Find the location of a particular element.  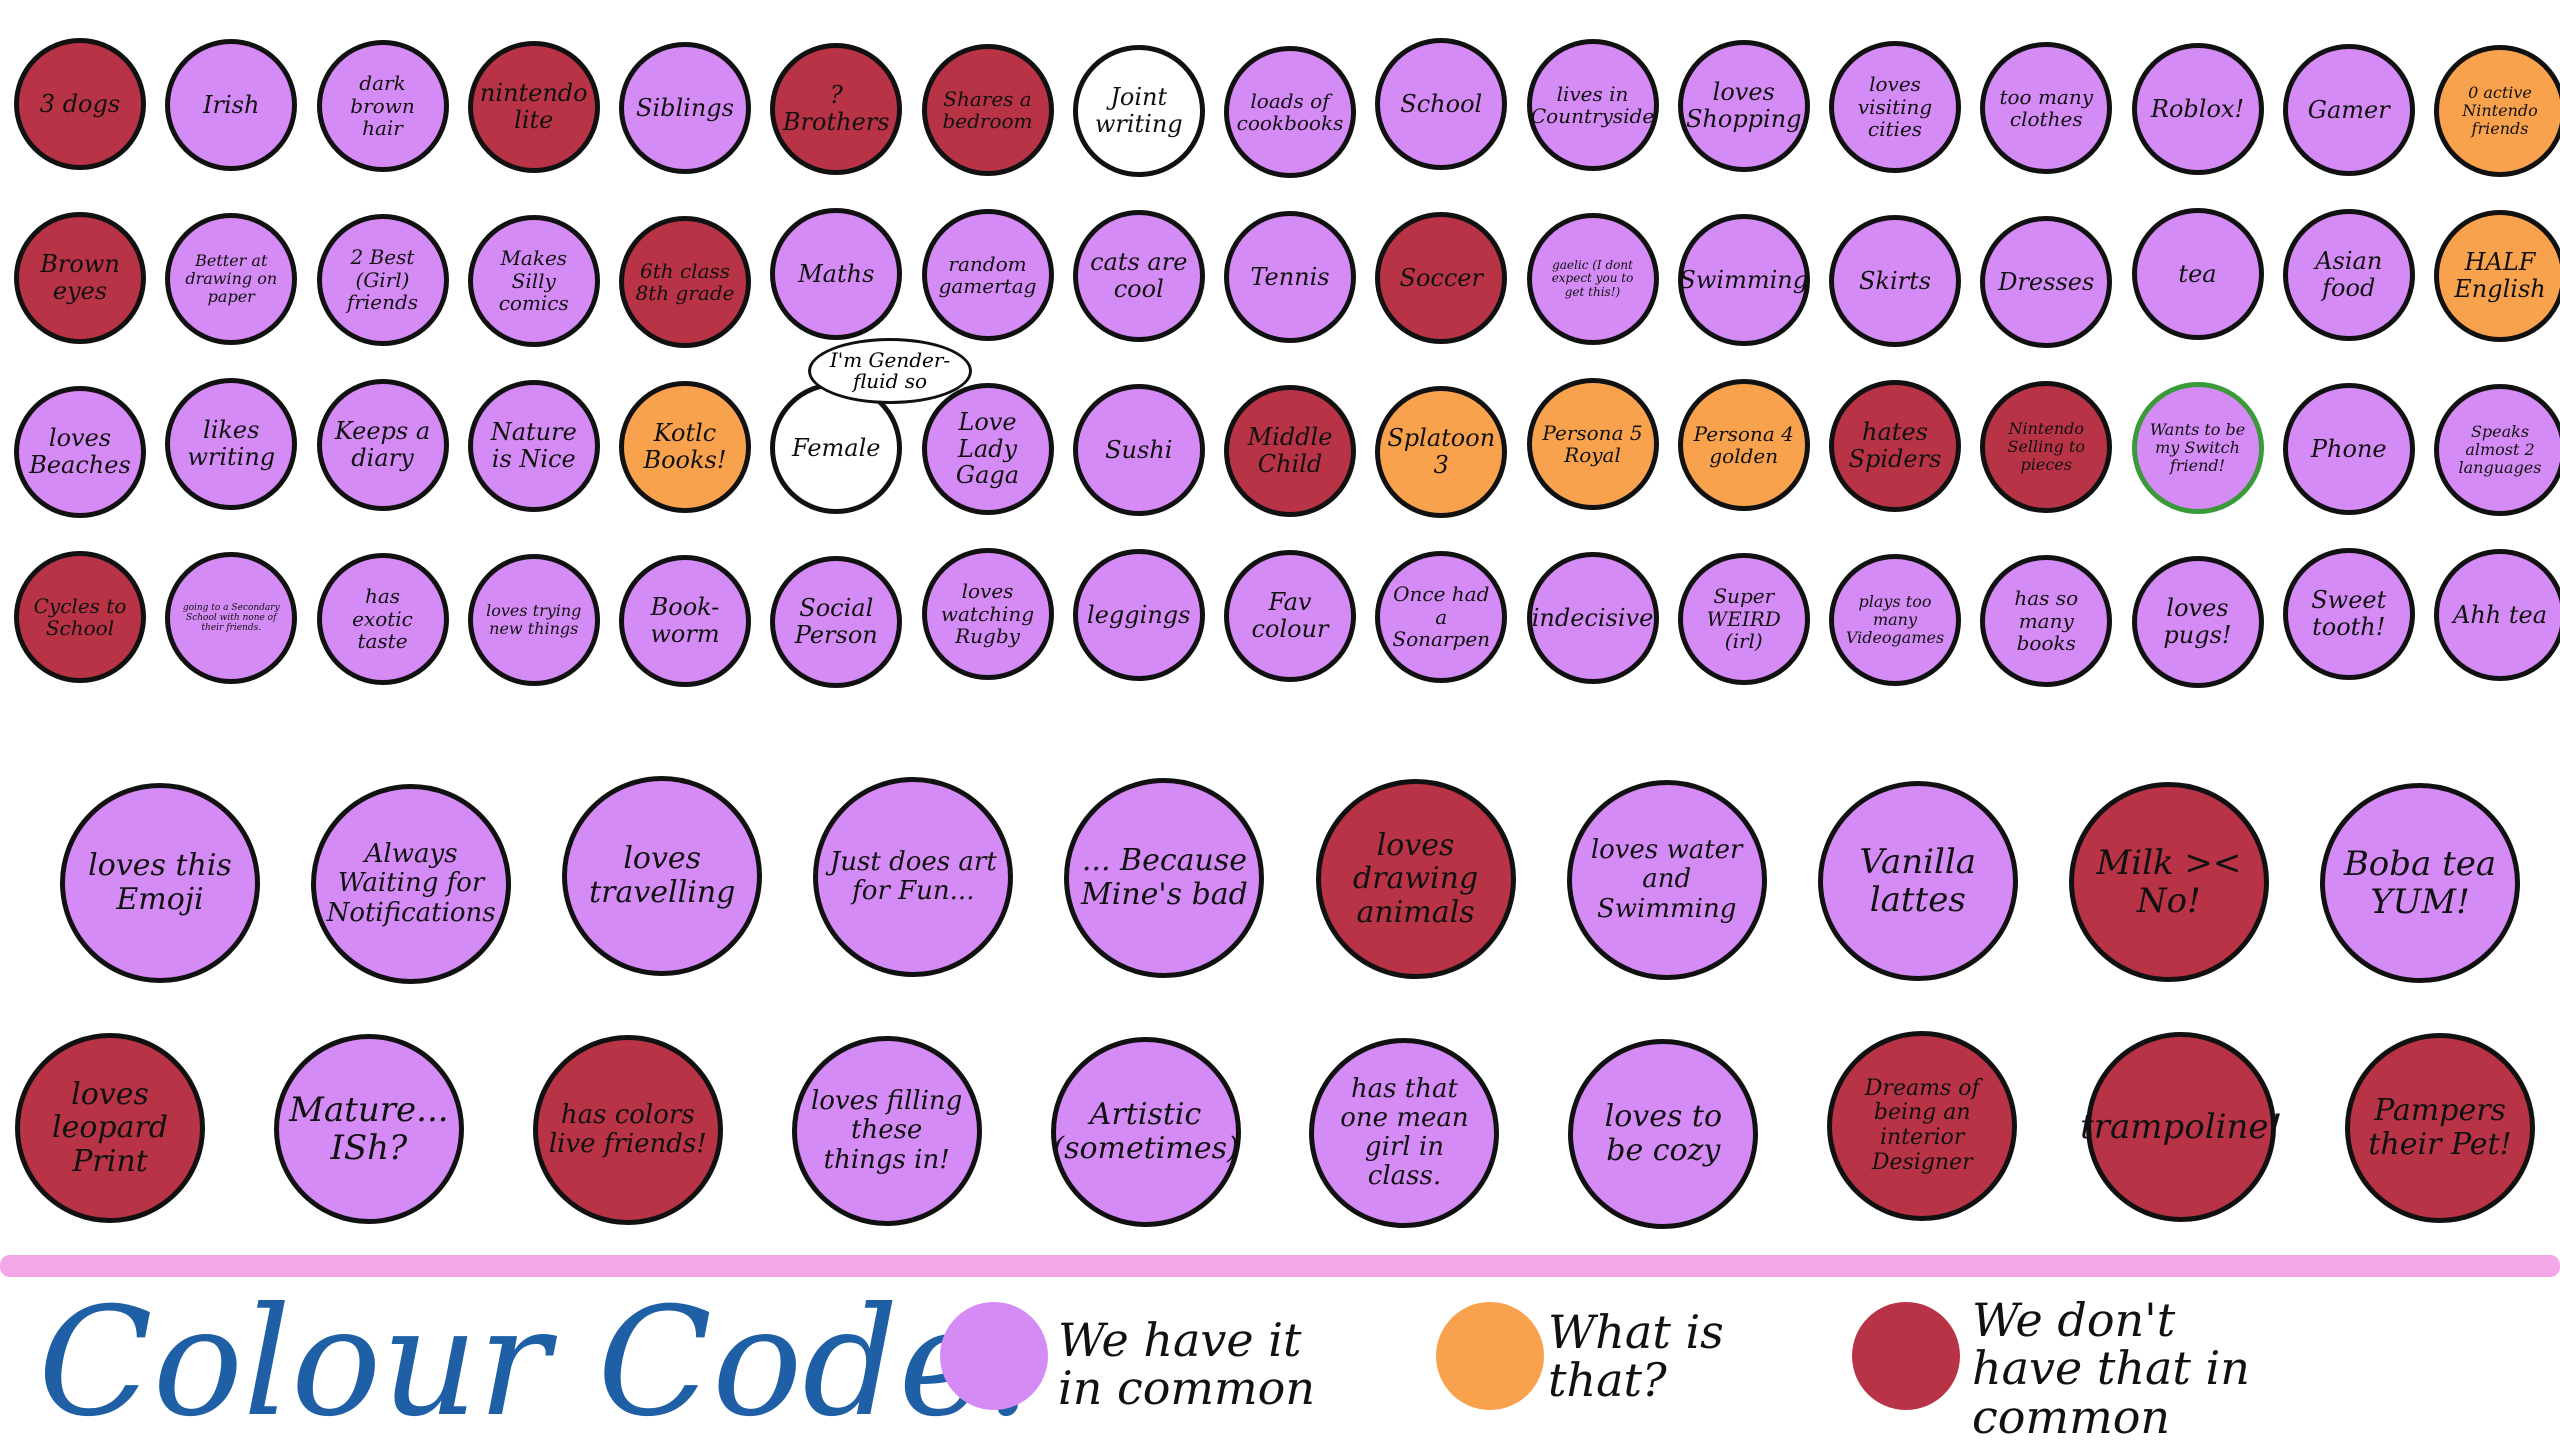

trait-label: loves this Emoji is located at coordinates (160, 882).